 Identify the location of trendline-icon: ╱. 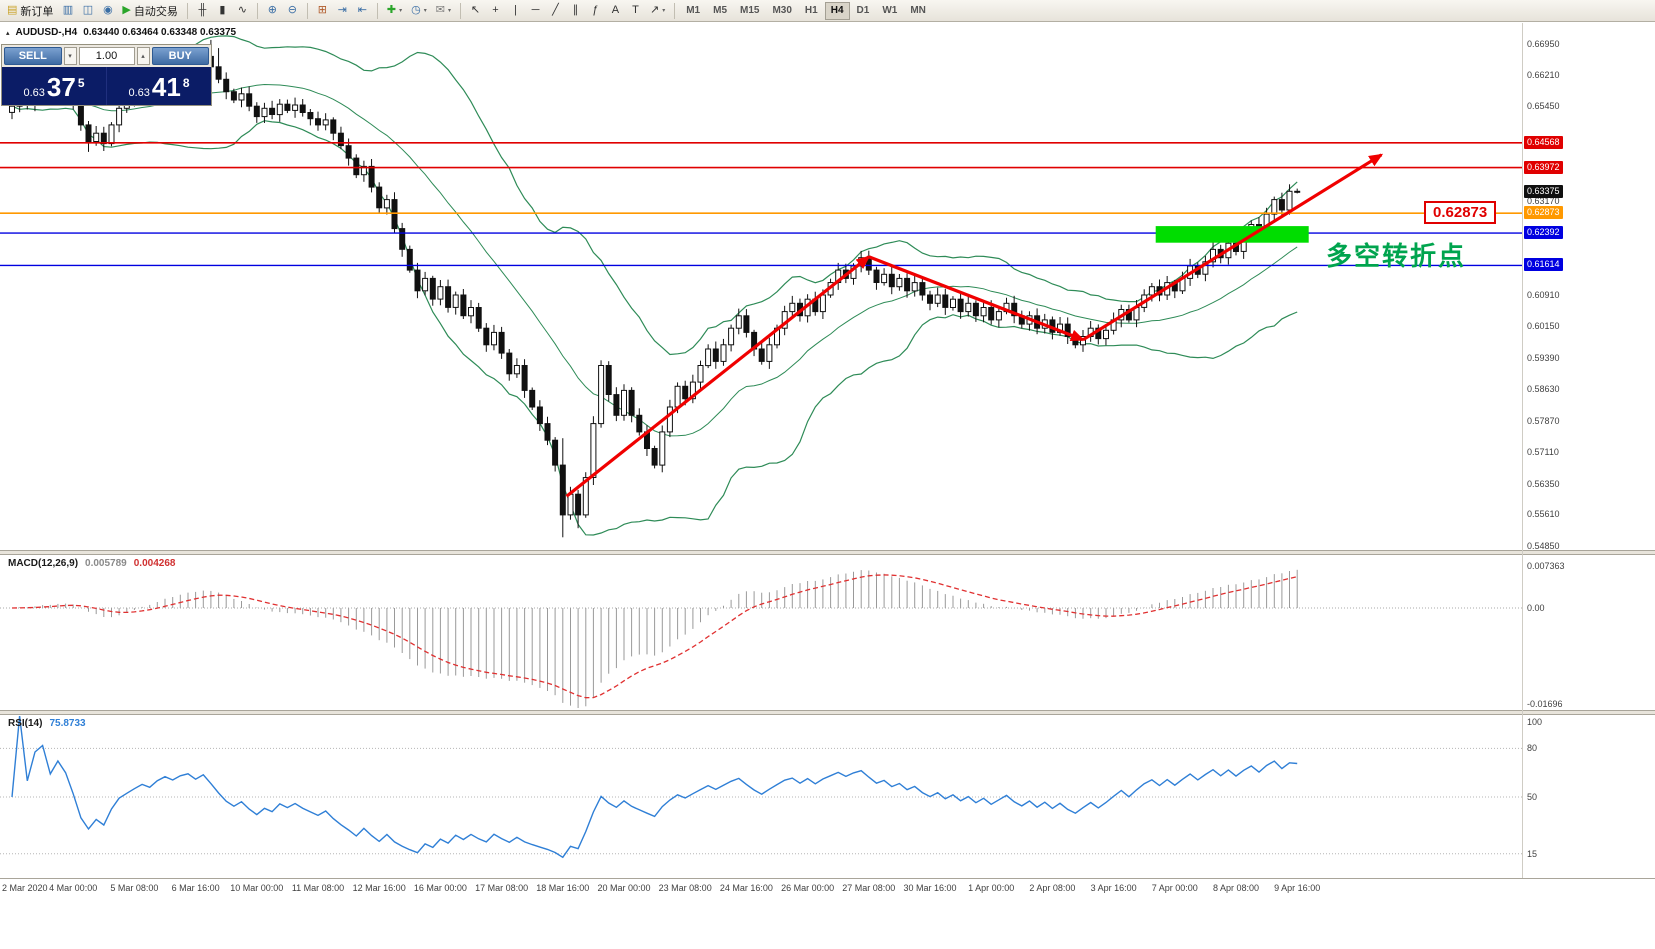
(555, 10).